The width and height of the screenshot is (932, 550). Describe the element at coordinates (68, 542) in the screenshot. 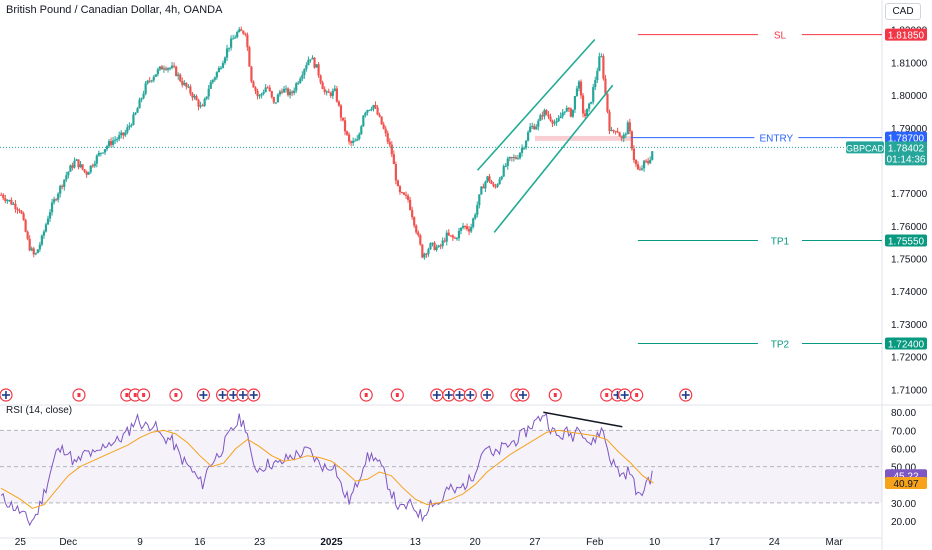

I see `time-tick-label: Dec` at that location.